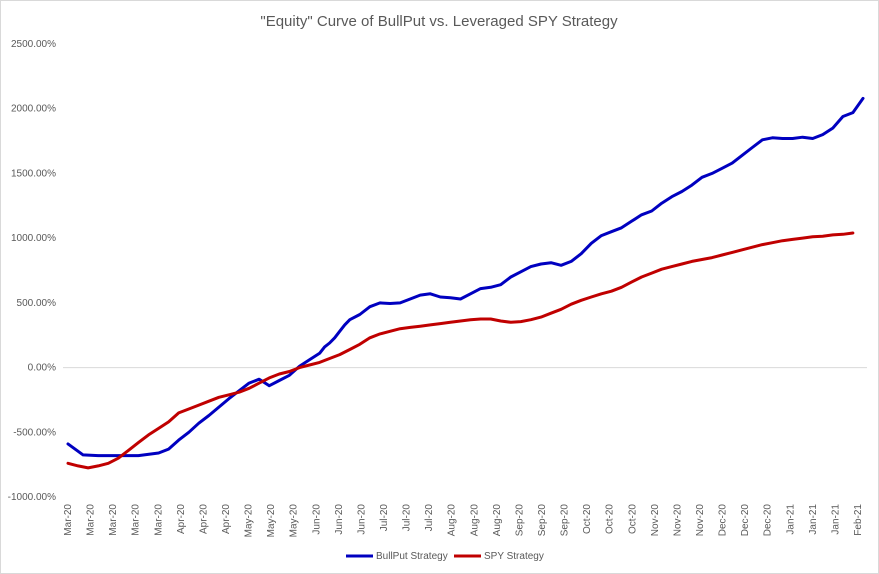 The height and width of the screenshot is (574, 879). Describe the element at coordinates (34, 432) in the screenshot. I see `y-tick-label: -500.00%` at that location.